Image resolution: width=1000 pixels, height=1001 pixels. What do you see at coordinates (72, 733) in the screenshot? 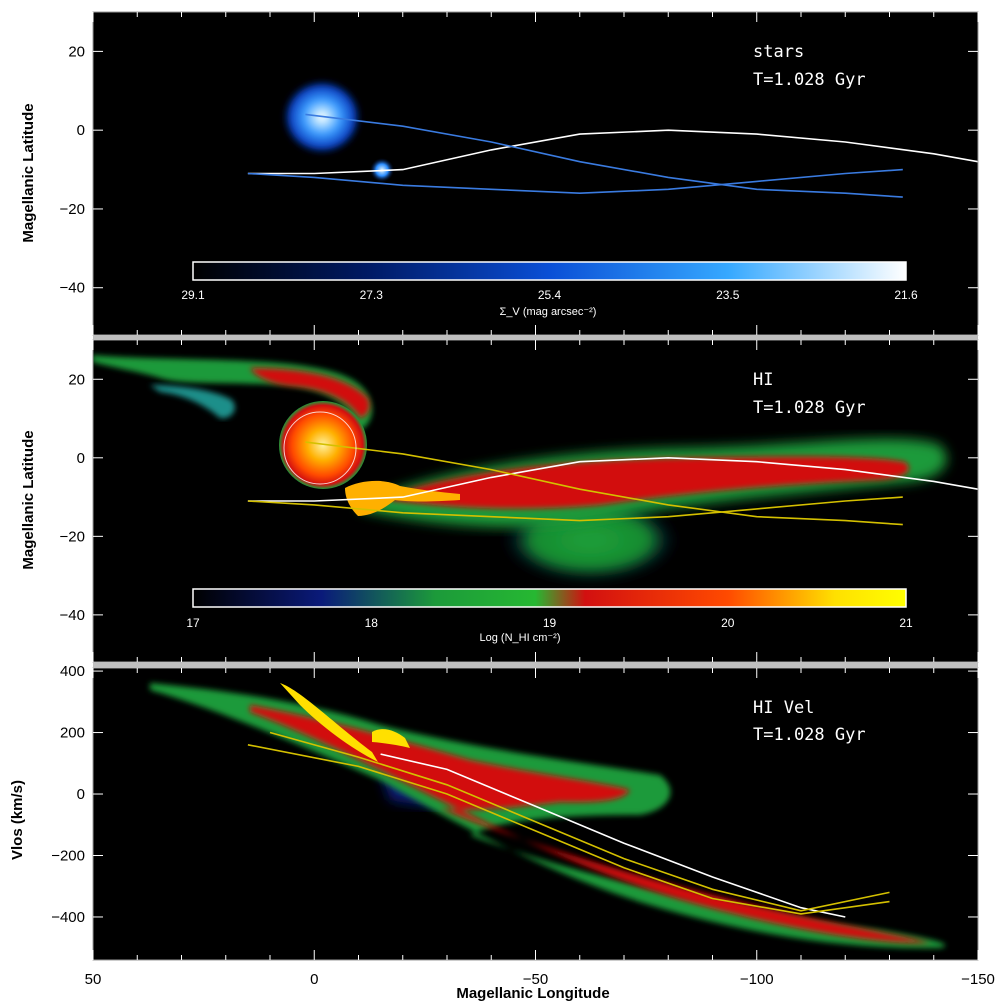
I see `y-tick-label: 200` at bounding box center [72, 733].